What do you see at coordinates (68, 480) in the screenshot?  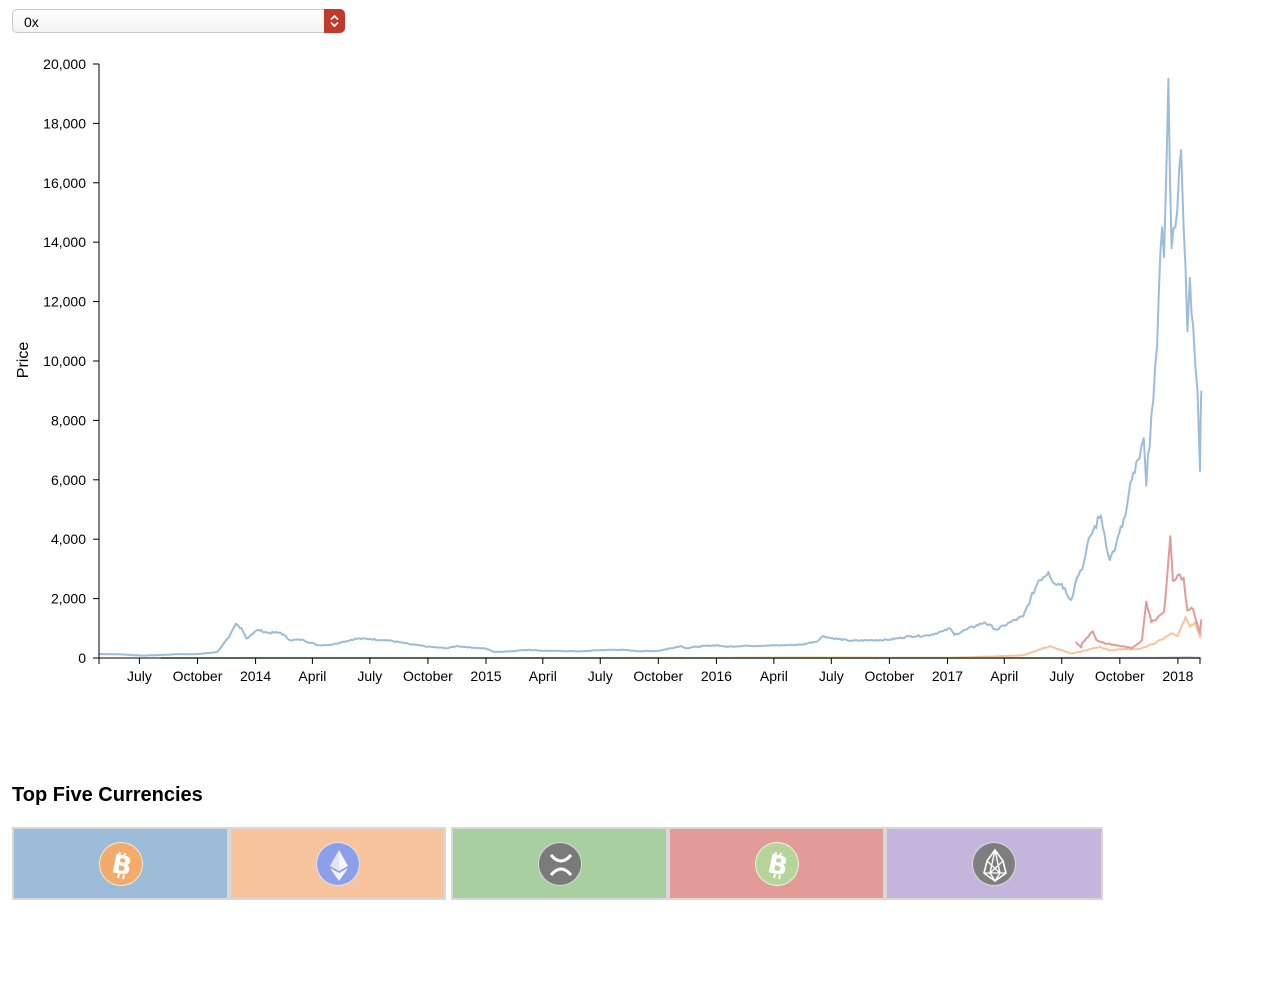 I see `y-tick-label: 6,000` at bounding box center [68, 480].